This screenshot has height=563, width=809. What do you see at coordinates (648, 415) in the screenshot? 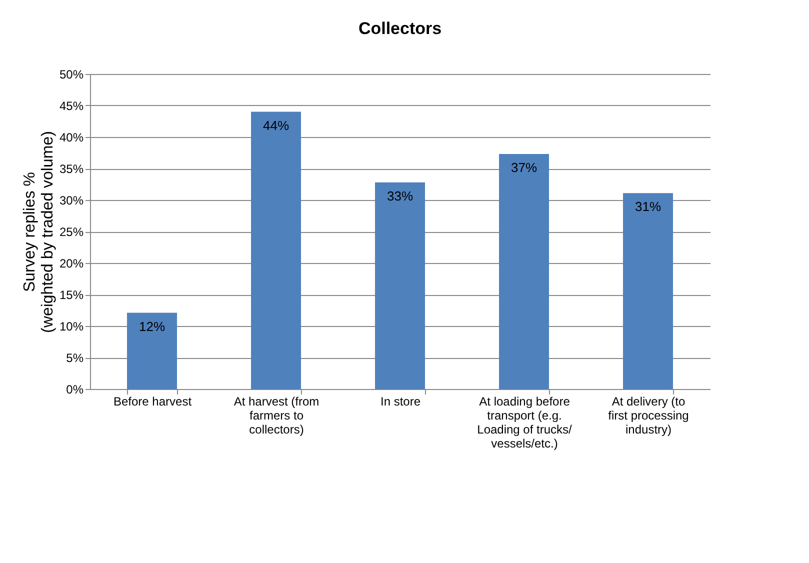
I see `x-tick-label: At delivery (to first processing industry)` at bounding box center [648, 415].